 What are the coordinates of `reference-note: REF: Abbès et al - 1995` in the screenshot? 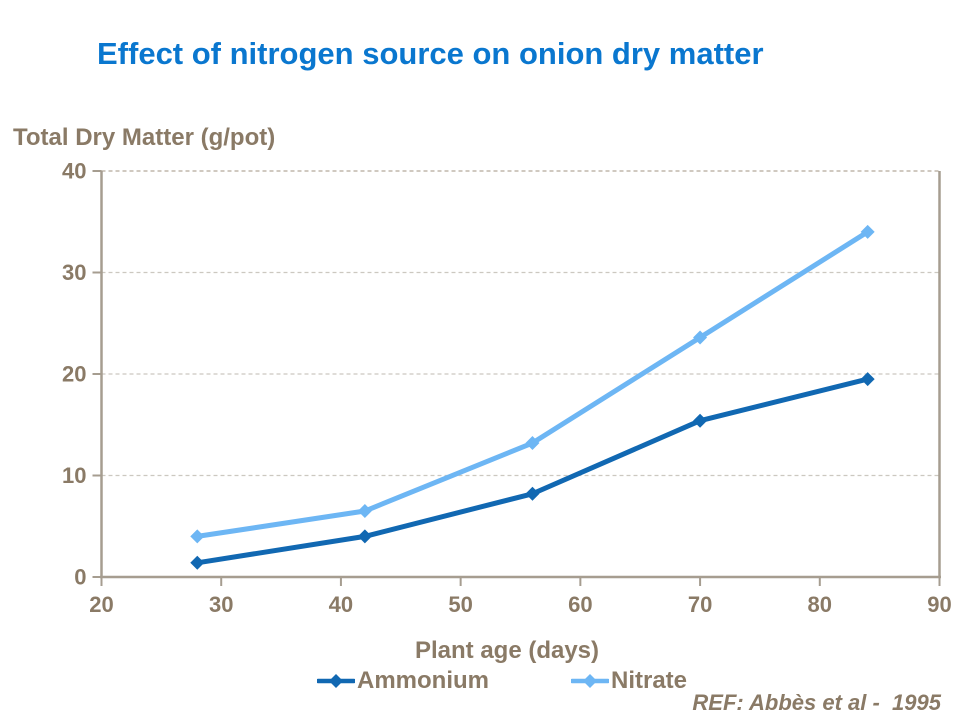 It's located at (816, 702).